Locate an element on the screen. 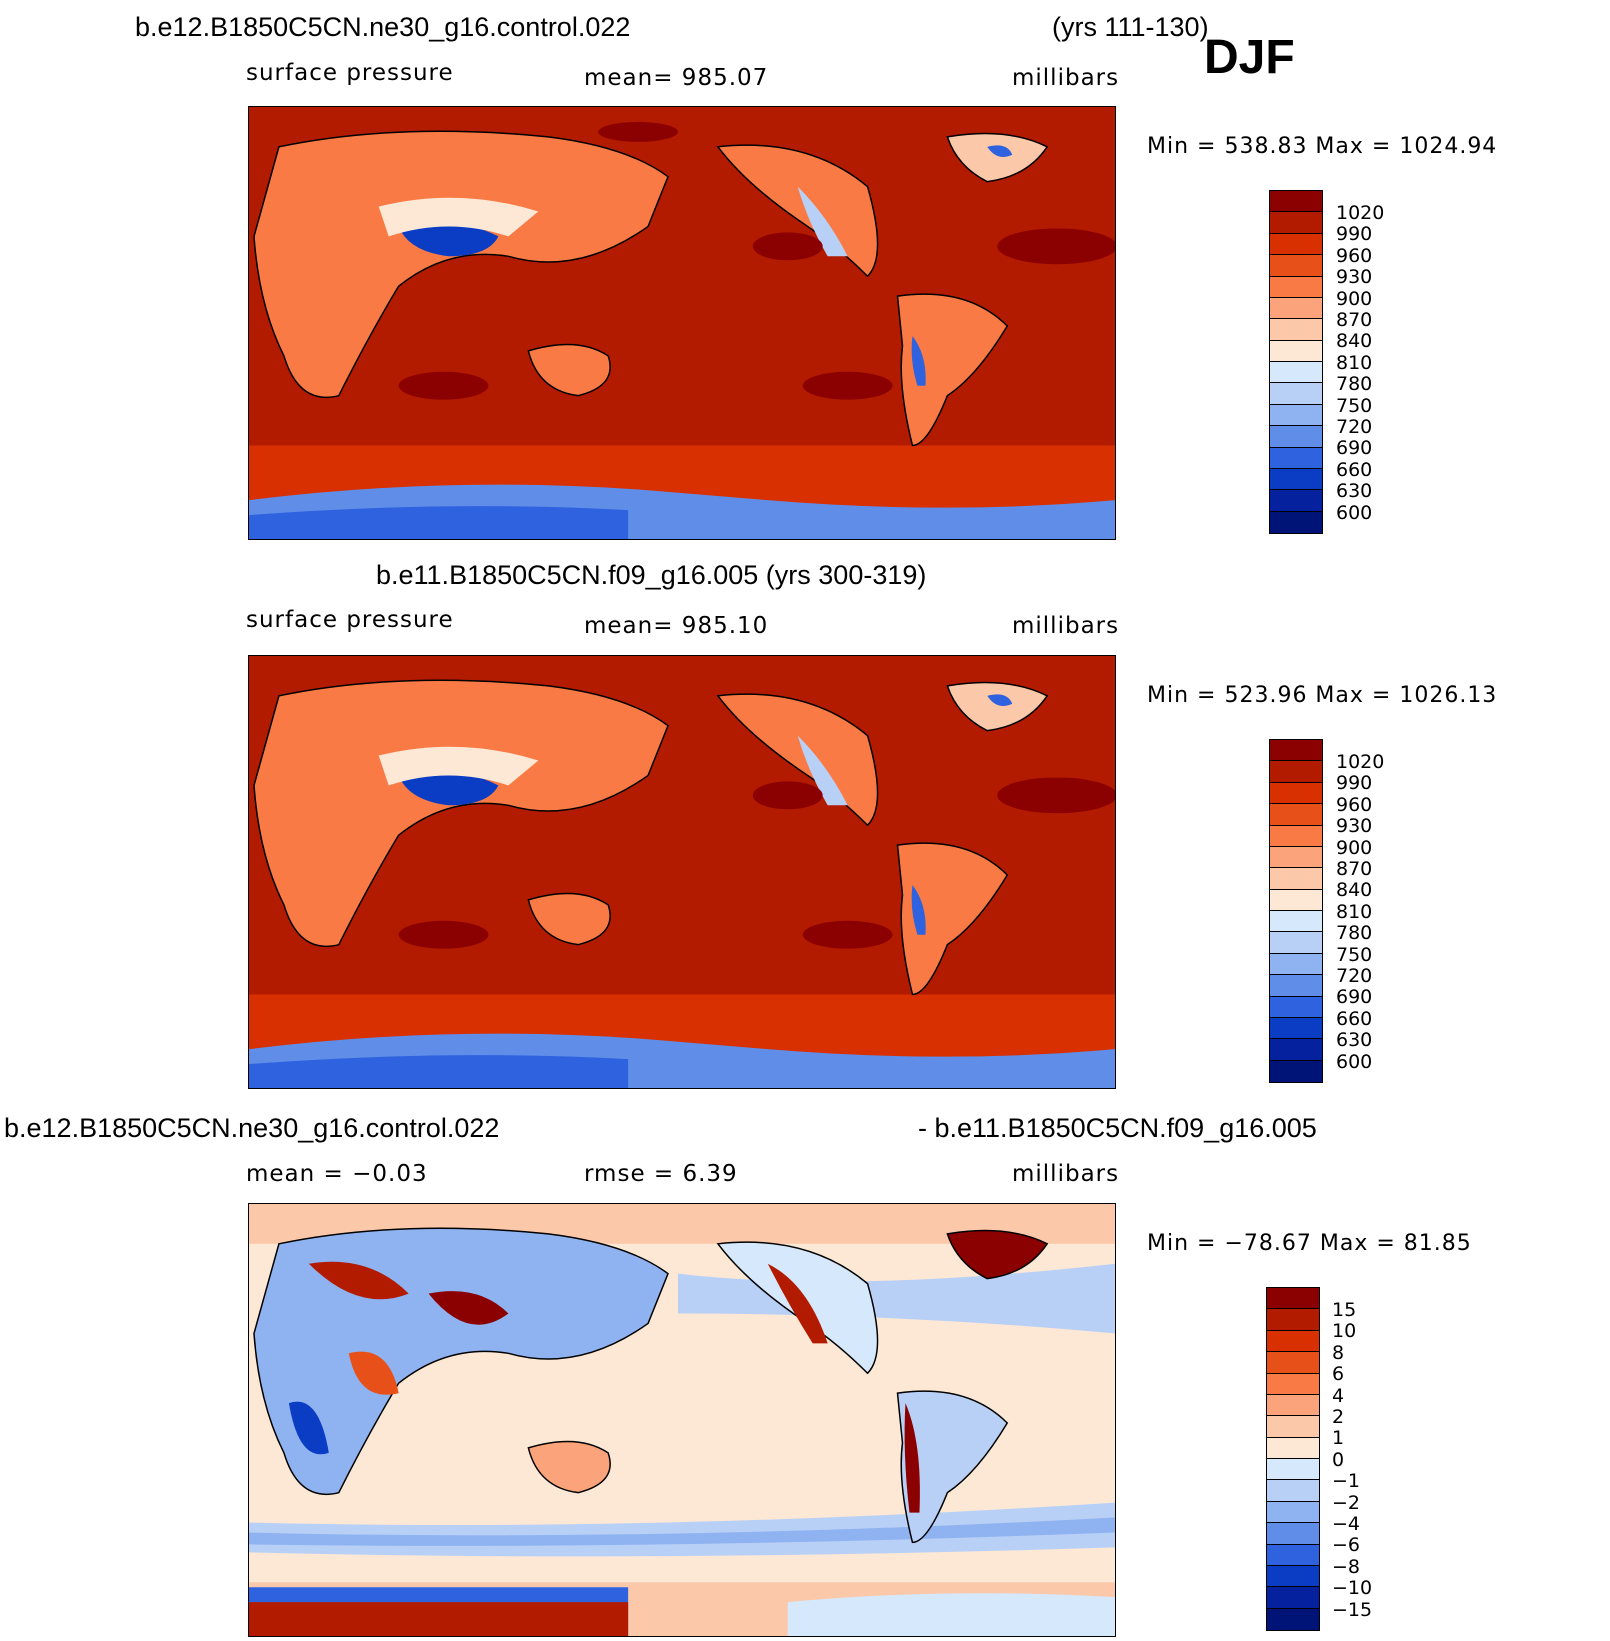  panel1-colorbar is located at coordinates (1296, 362).